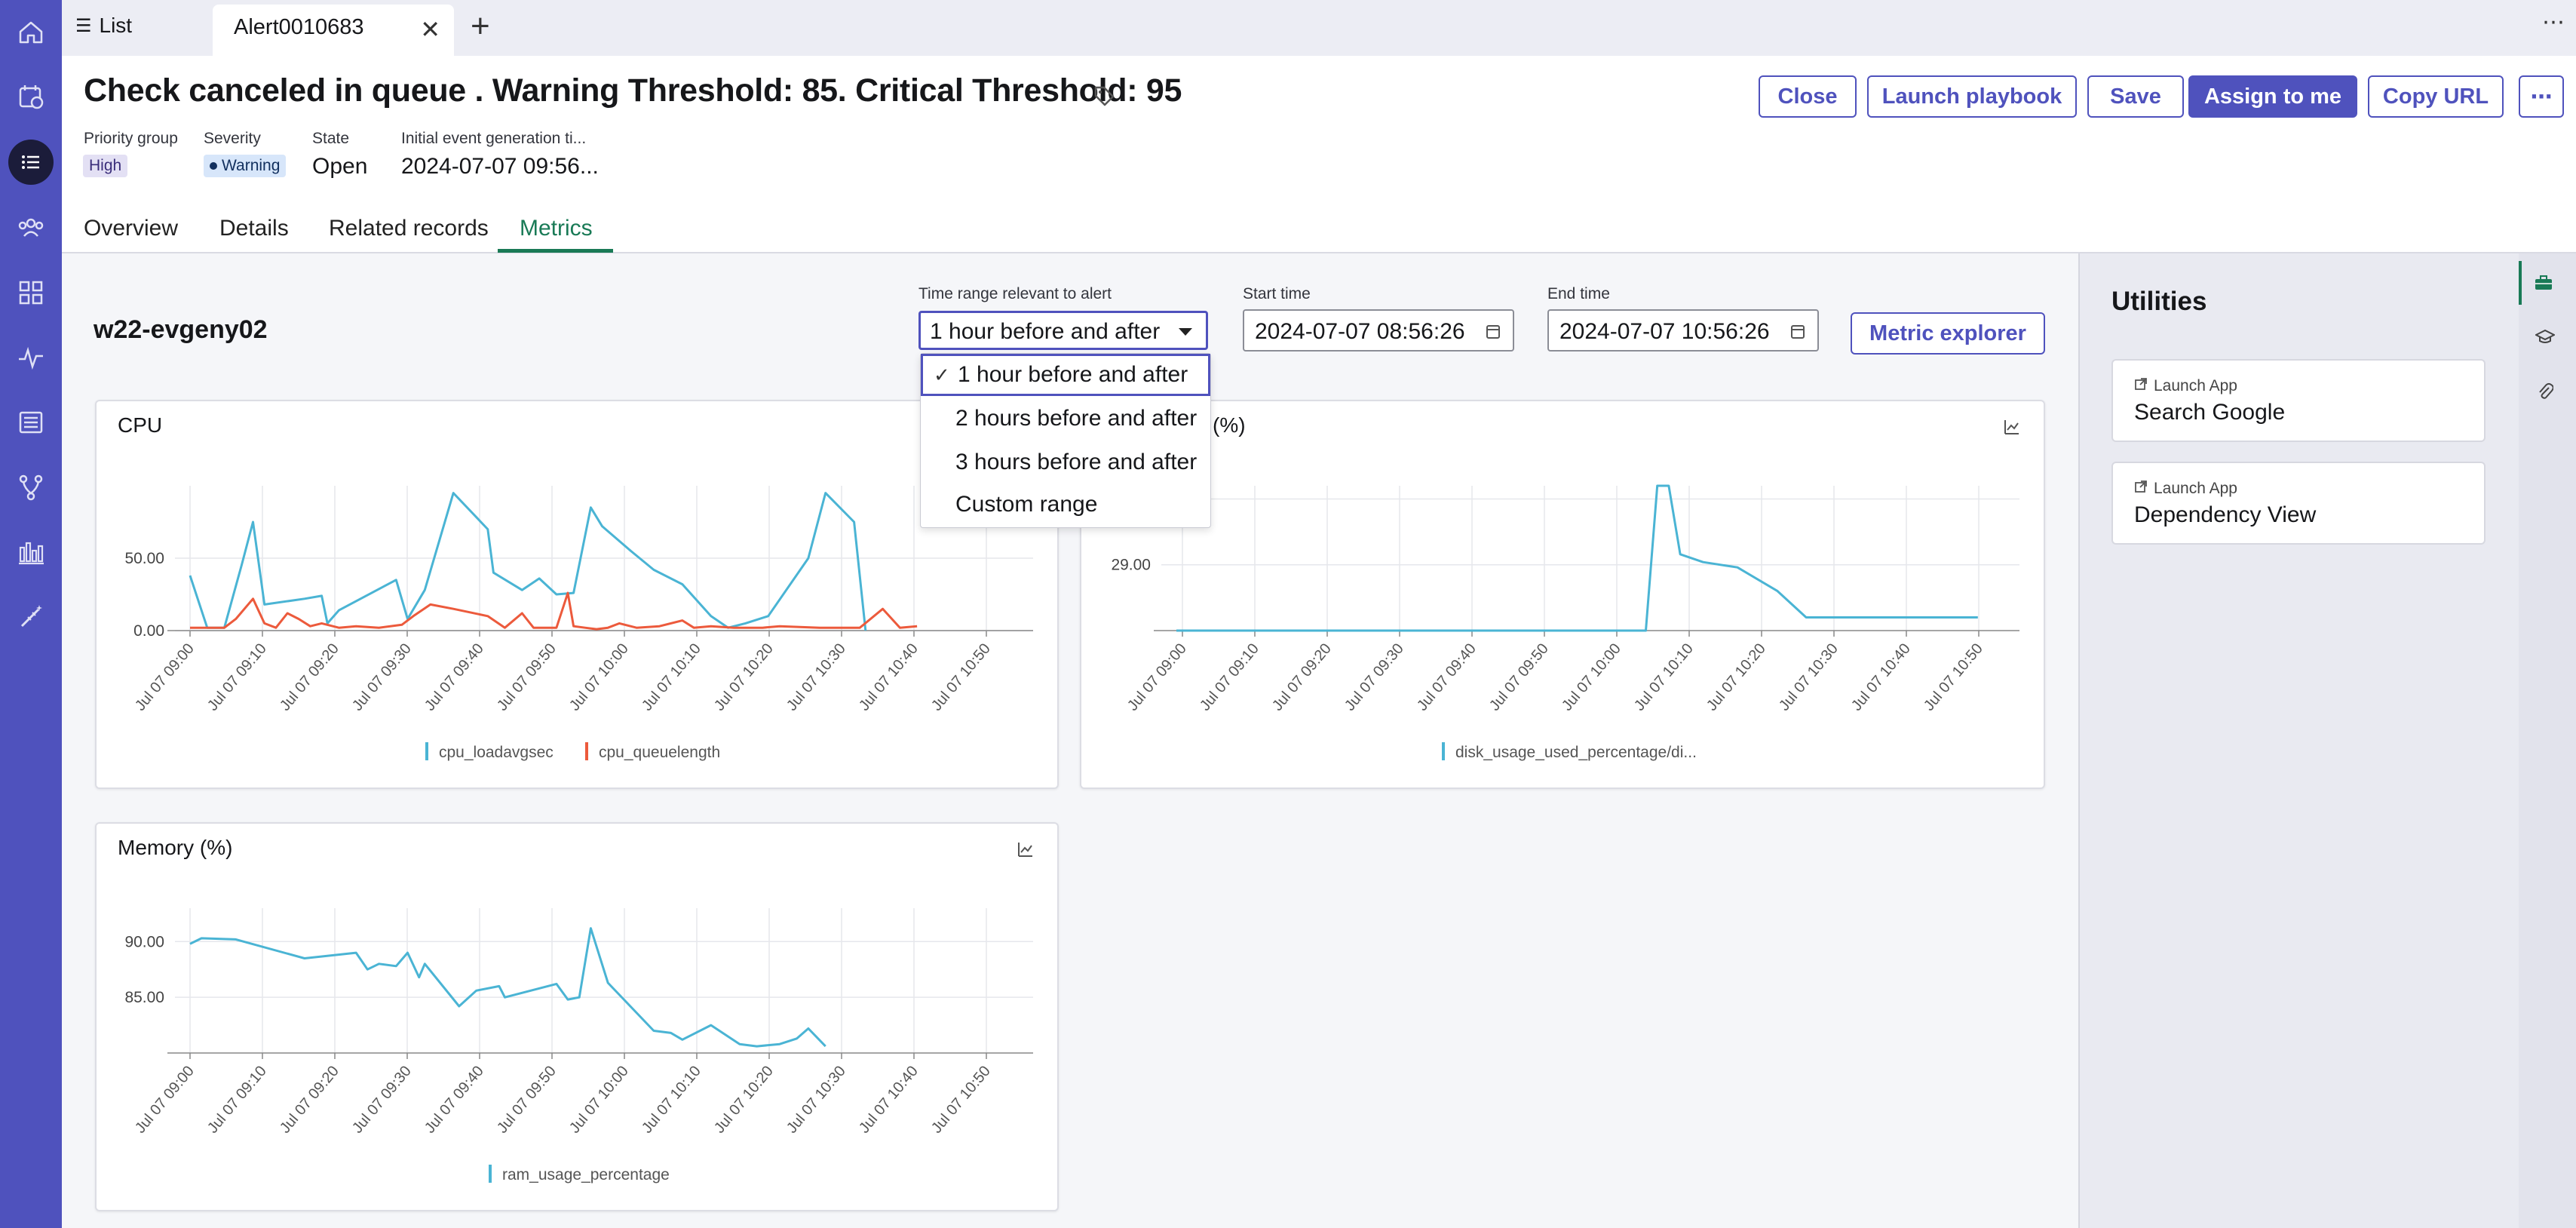 The image size is (2576, 1228). I want to click on more-tabs-icon: ⋯, so click(2553, 22).